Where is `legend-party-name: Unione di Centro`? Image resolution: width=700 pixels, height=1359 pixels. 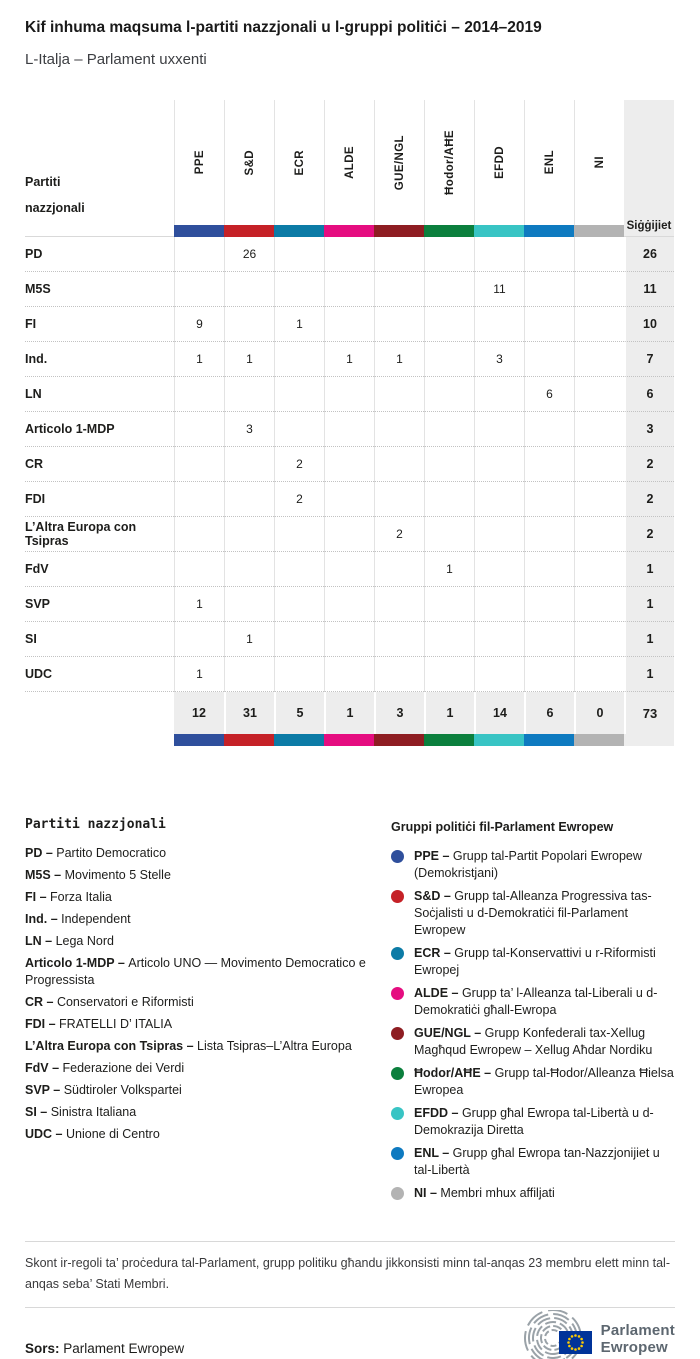 legend-party-name: Unione di Centro is located at coordinates (112, 1134).